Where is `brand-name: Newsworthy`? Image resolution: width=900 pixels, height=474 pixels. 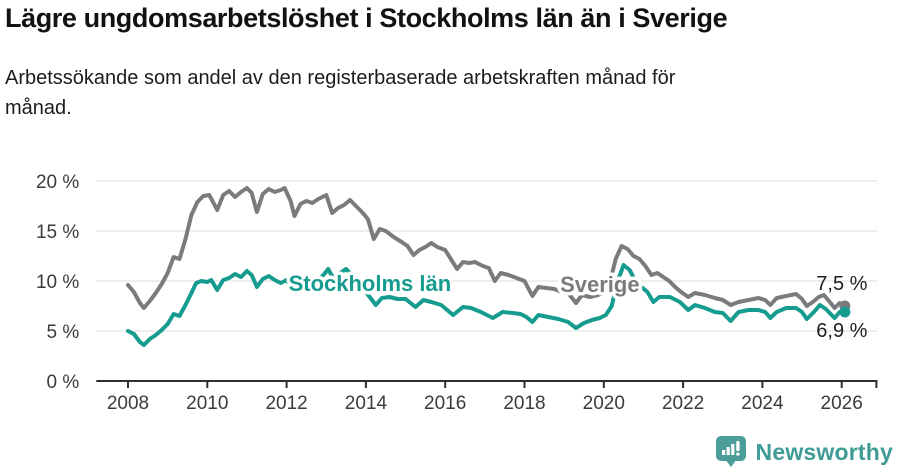
brand-name: Newsworthy is located at coordinates (824, 451).